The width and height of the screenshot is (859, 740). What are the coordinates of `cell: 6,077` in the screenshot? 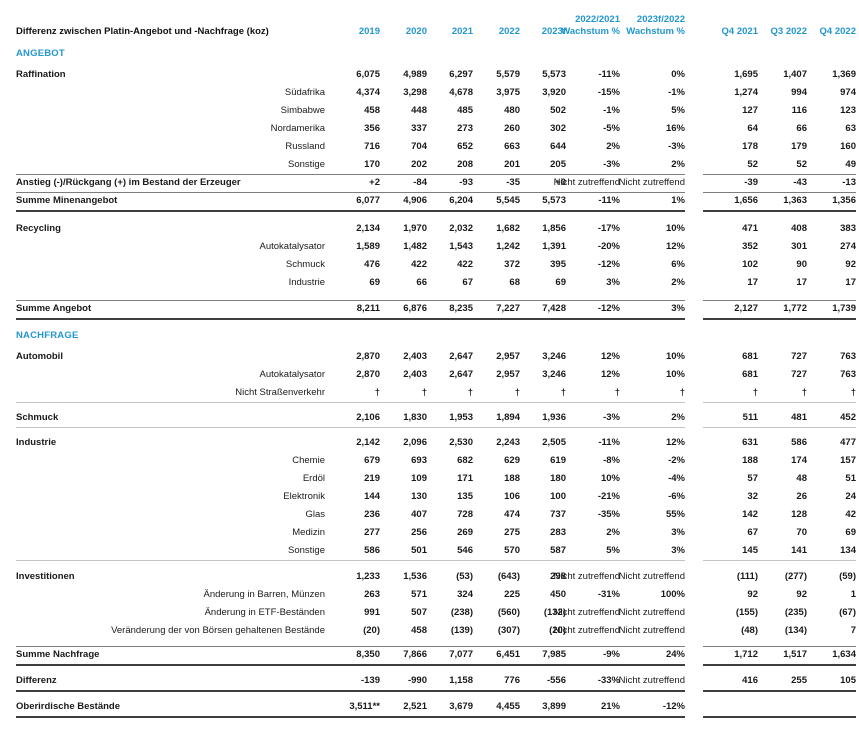 It's located at (368, 200).